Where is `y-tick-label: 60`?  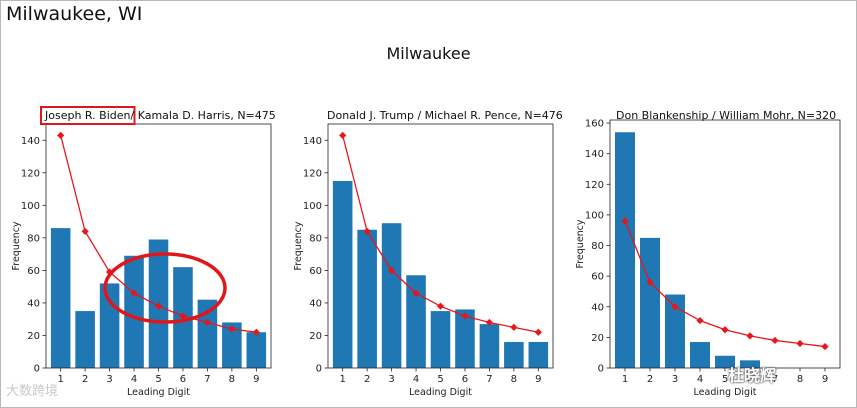 y-tick-label: 60 is located at coordinates (33, 271).